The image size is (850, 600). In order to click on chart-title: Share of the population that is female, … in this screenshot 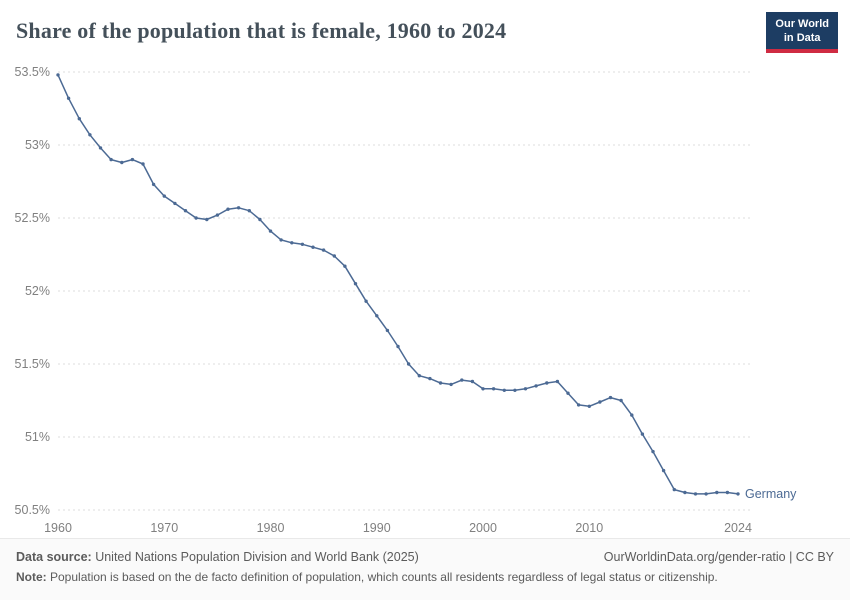, I will do `click(261, 30)`.